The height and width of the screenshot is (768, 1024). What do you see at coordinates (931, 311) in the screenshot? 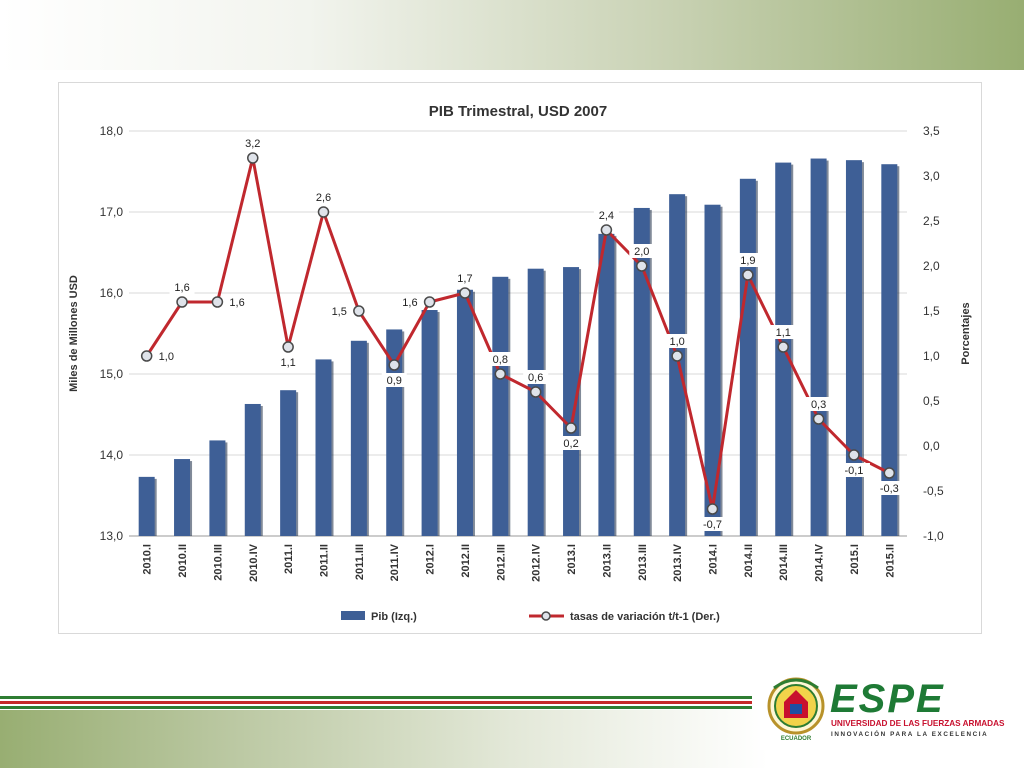
I see `y2-tick-label: 1,5` at bounding box center [931, 311].